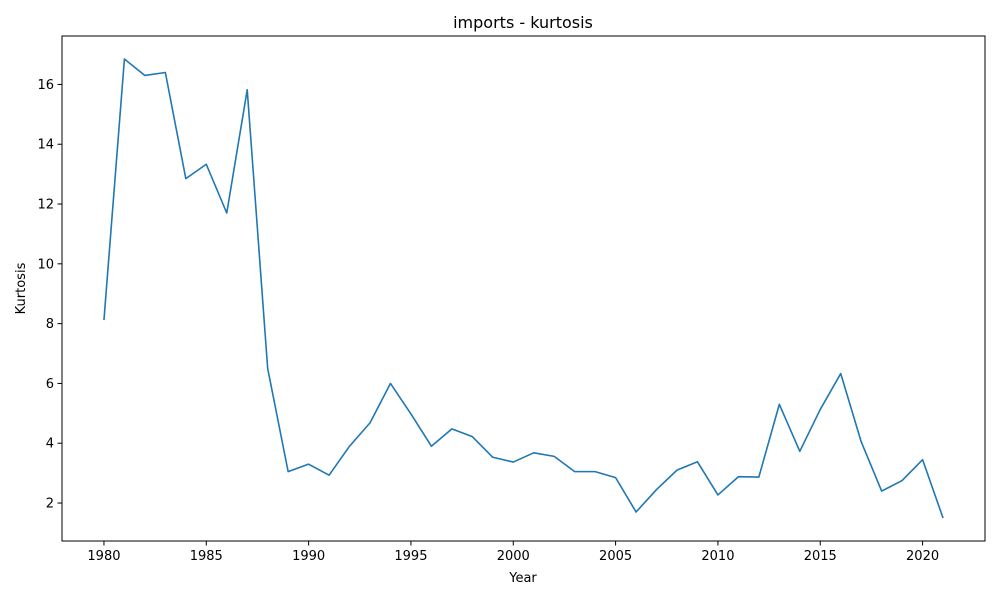 Image resolution: width=1000 pixels, height=600 pixels. I want to click on x-tick-label: 2005, so click(615, 556).